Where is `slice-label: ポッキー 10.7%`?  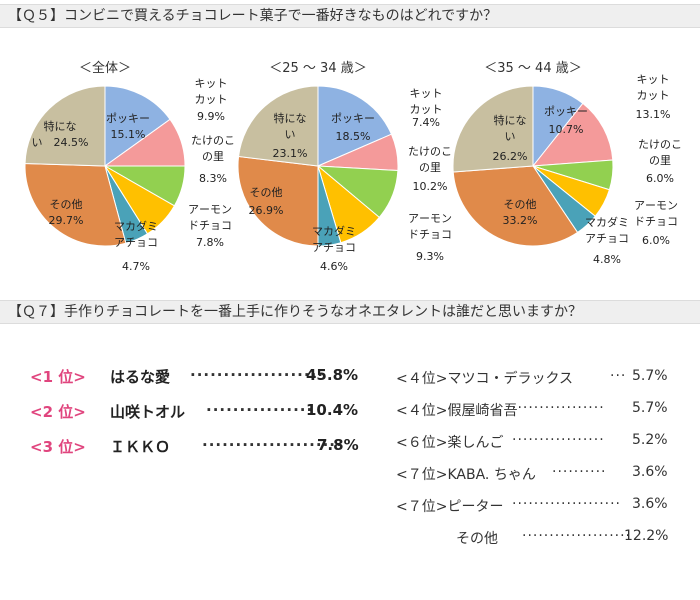
slice-label: ポッキー 10.7% is located at coordinates (566, 120).